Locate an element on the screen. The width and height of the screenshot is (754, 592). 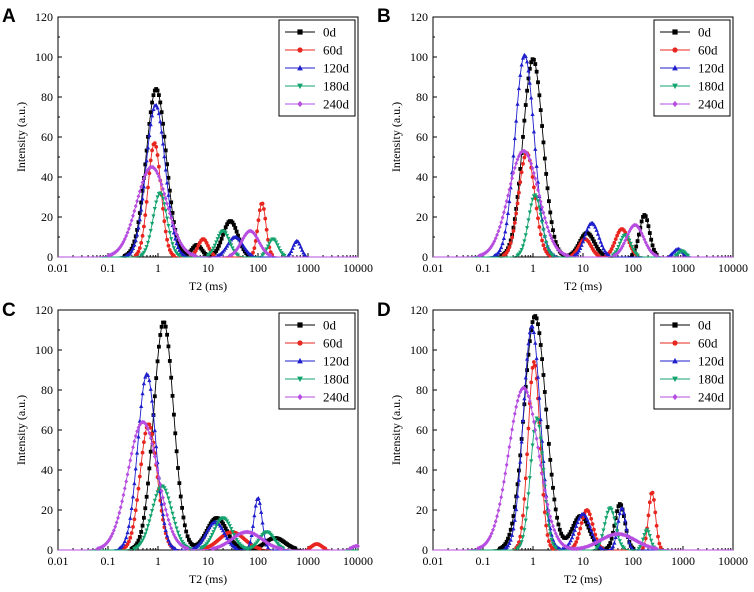
y-tick-label: 40 is located at coordinates (47, 470).